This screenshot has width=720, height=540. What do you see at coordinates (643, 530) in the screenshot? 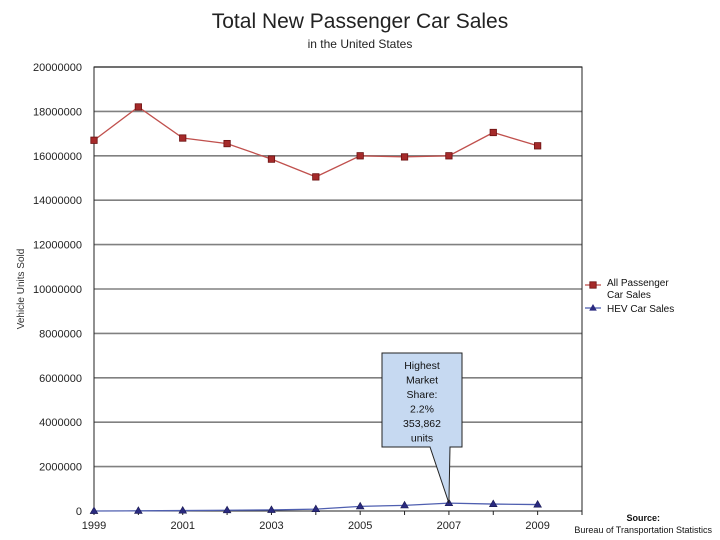
I see `source-text: Bureau of Transportation Statistics` at bounding box center [643, 530].